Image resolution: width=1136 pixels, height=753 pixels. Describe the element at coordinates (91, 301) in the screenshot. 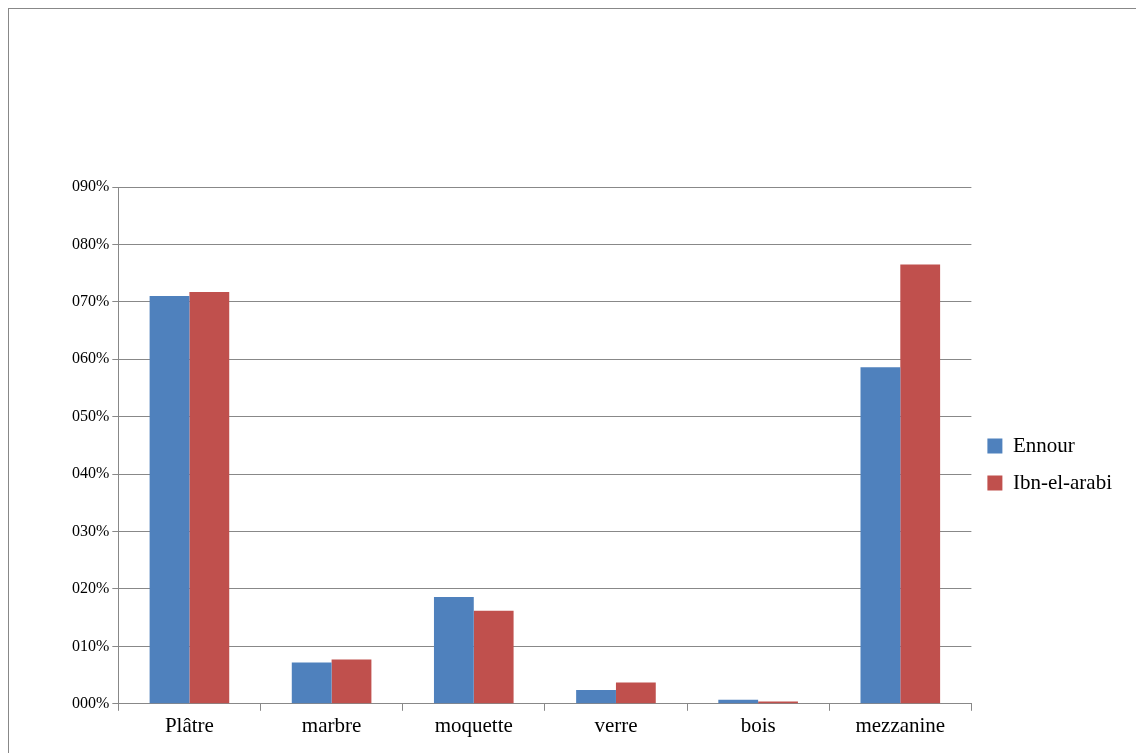

I see `y-tick-label: 070%` at that location.